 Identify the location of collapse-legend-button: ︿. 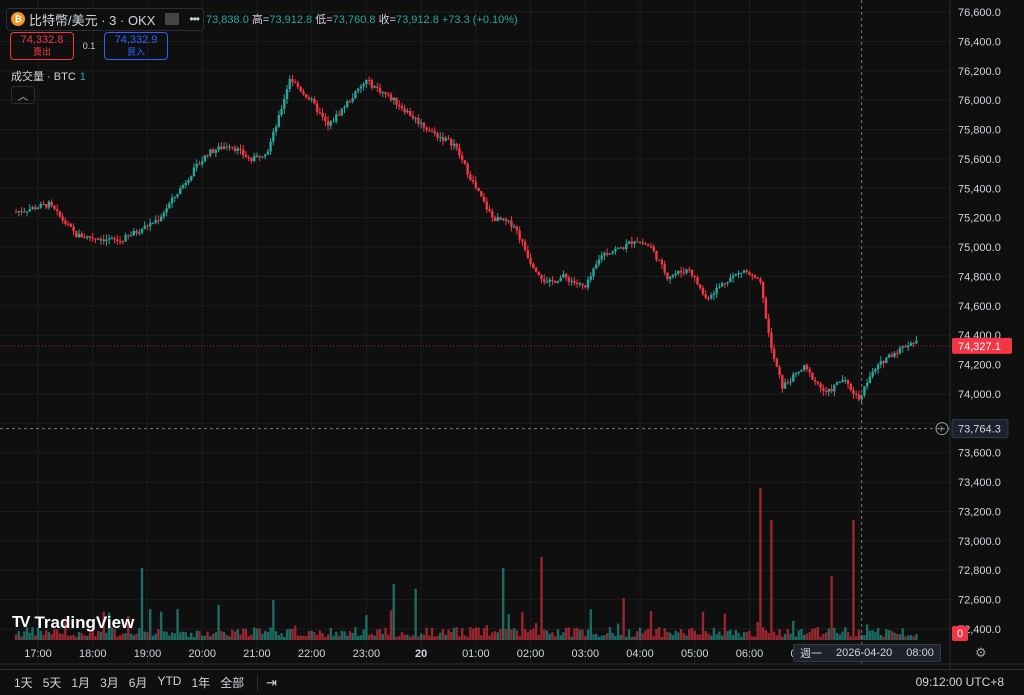
(23, 95).